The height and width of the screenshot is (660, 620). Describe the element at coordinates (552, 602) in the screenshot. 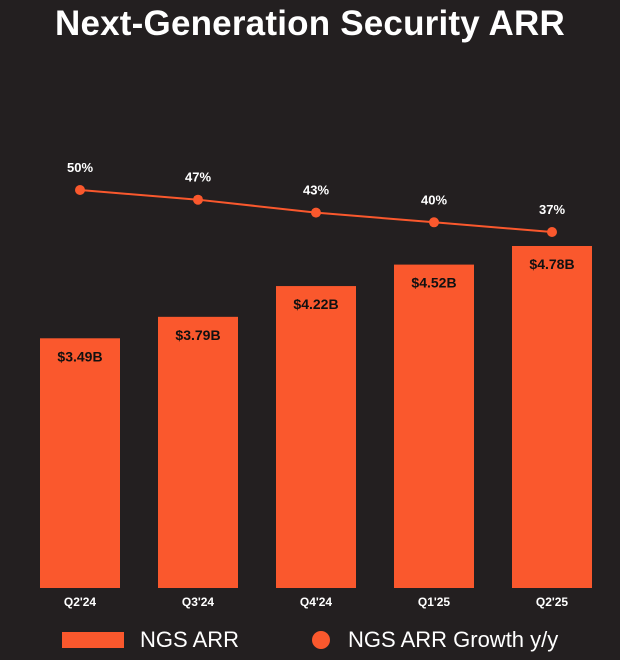

I see `category-label-4: Q2'25` at that location.